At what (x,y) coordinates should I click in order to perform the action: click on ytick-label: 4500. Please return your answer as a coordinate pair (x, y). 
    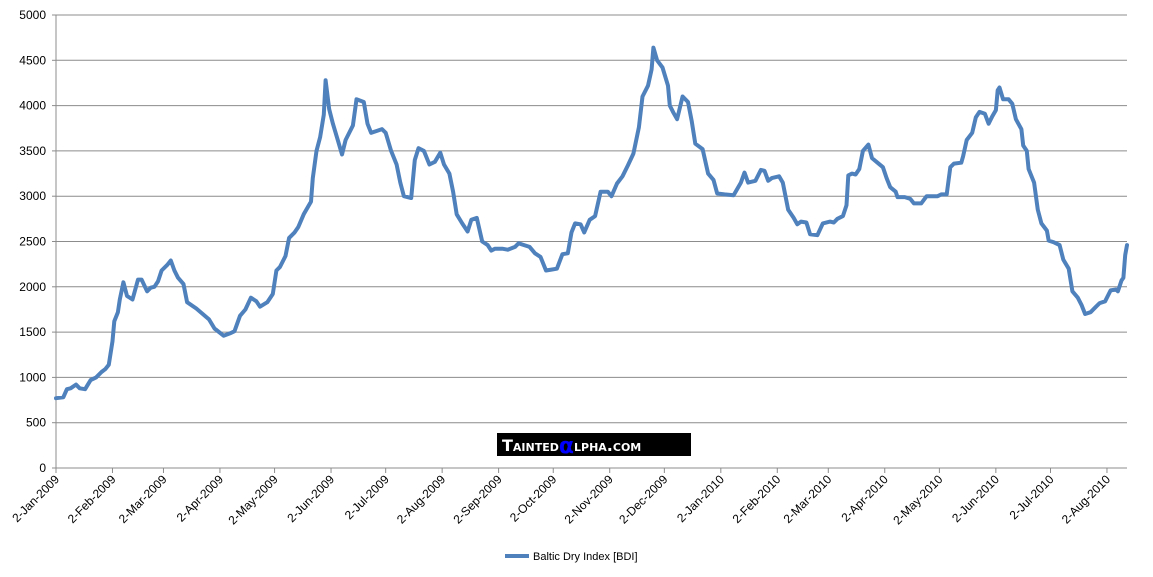
    Looking at the image, I should click on (32, 60).